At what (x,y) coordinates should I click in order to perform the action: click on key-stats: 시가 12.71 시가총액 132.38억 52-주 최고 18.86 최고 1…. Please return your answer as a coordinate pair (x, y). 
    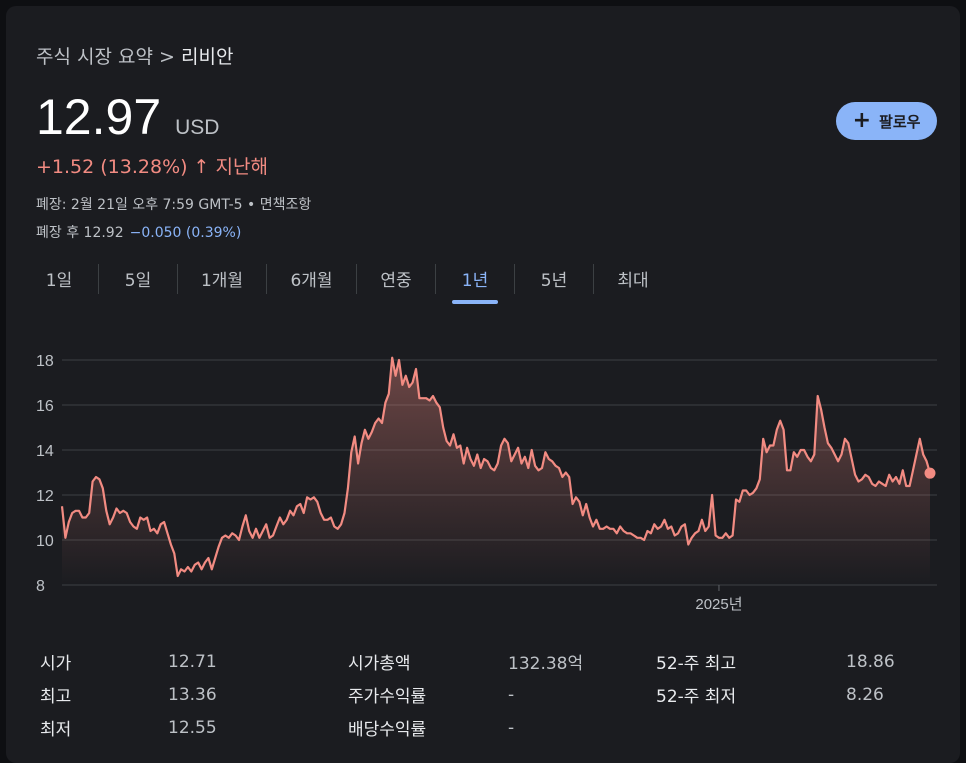
    Looking at the image, I should click on (480, 694).